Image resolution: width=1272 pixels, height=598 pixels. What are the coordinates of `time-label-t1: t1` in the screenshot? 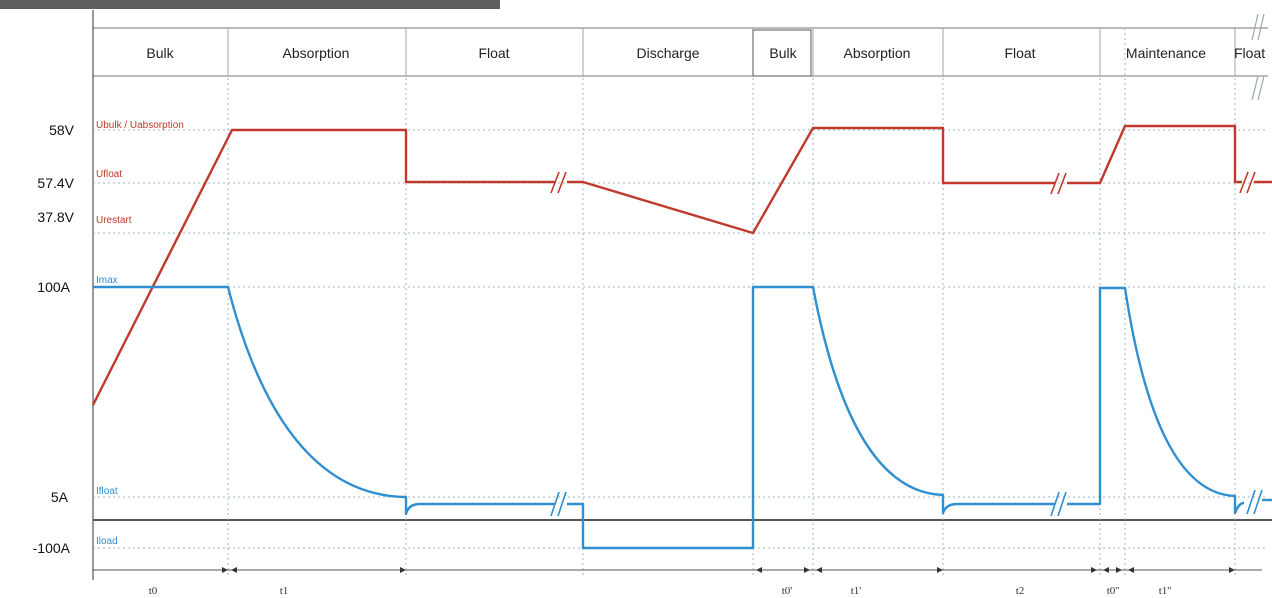 It's located at (284, 591).